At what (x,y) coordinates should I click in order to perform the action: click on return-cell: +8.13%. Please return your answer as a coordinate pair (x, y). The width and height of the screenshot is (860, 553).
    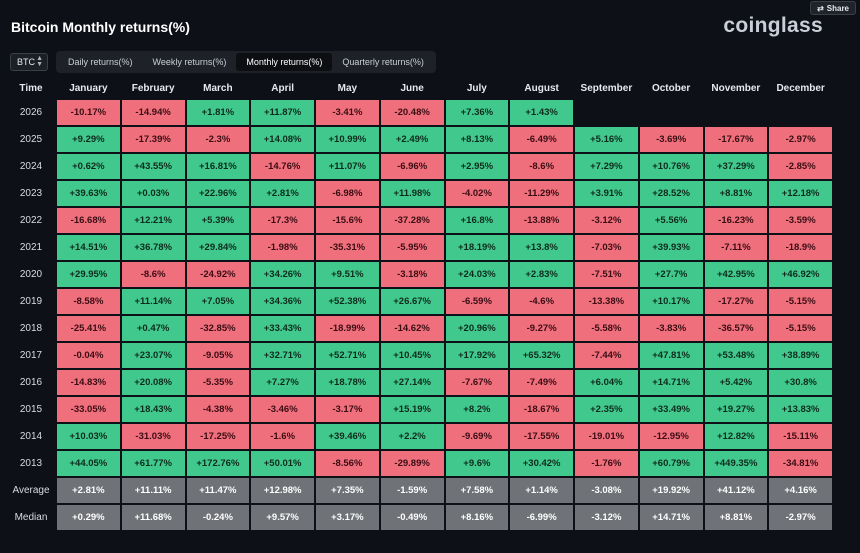
    Looking at the image, I should click on (477, 139).